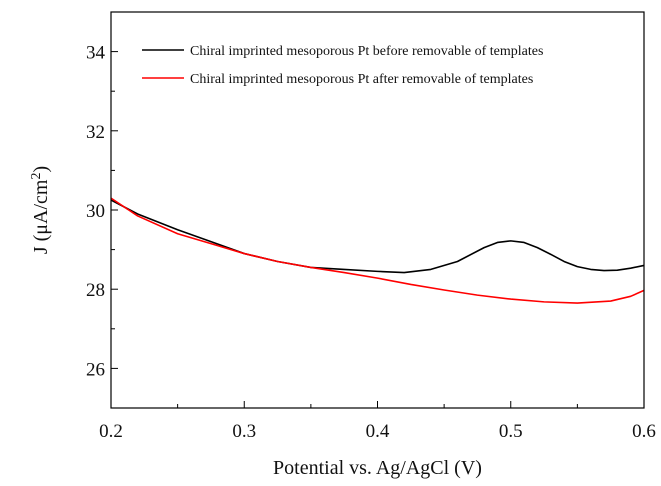 This screenshot has width=661, height=486. What do you see at coordinates (377, 236) in the screenshot?
I see `series-line-before` at bounding box center [377, 236].